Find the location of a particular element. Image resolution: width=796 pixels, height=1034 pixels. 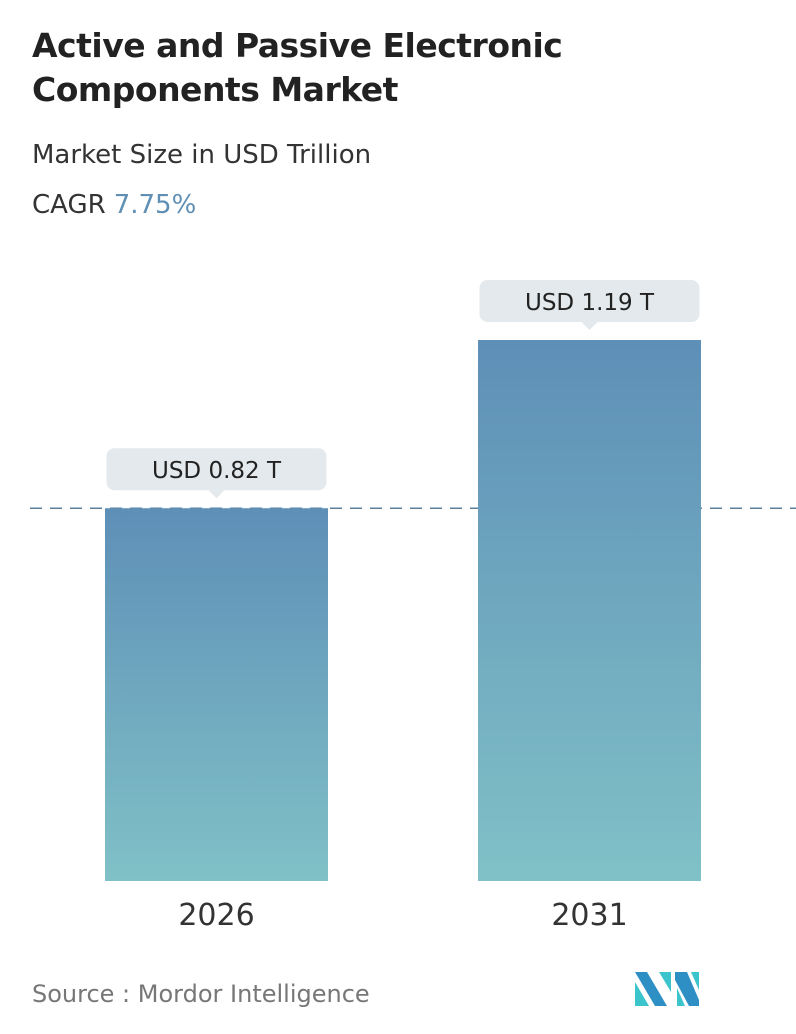

cagr: CAGR 7.75% is located at coordinates (114, 205).